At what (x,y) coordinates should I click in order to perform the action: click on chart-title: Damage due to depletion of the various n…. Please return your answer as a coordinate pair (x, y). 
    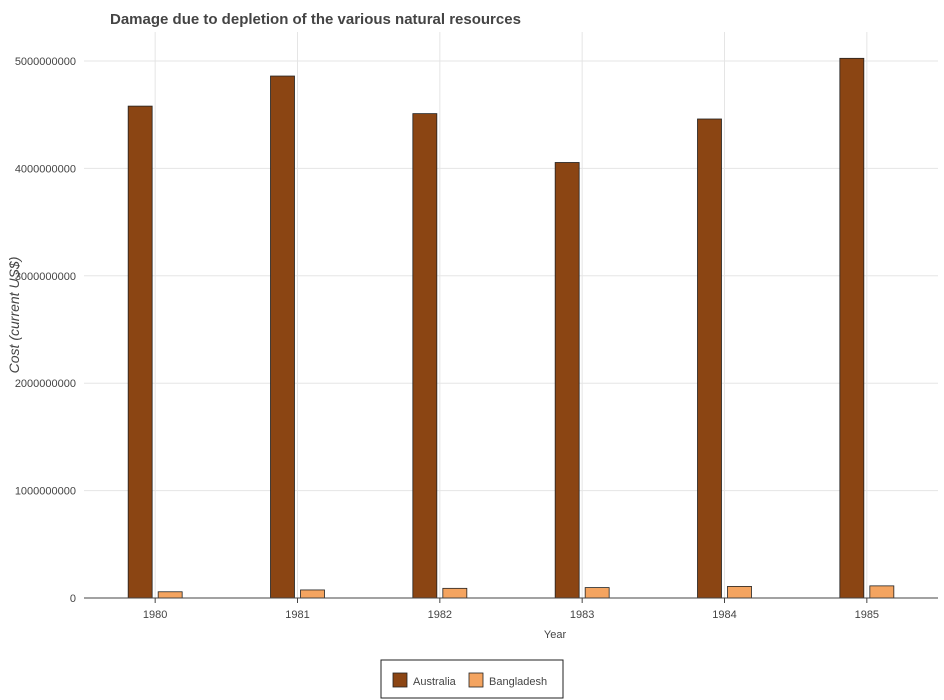
    Looking at the image, I should click on (315, 19).